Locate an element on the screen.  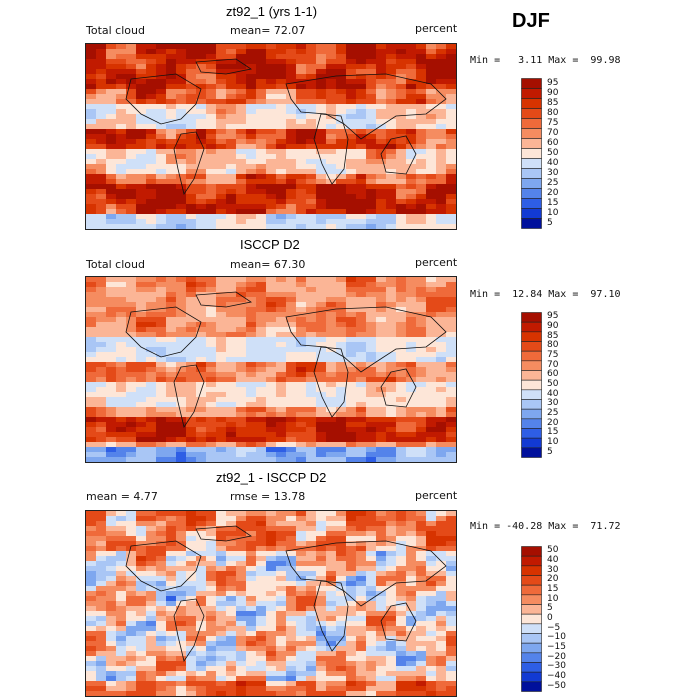
coastline is located at coordinates (366, 573).